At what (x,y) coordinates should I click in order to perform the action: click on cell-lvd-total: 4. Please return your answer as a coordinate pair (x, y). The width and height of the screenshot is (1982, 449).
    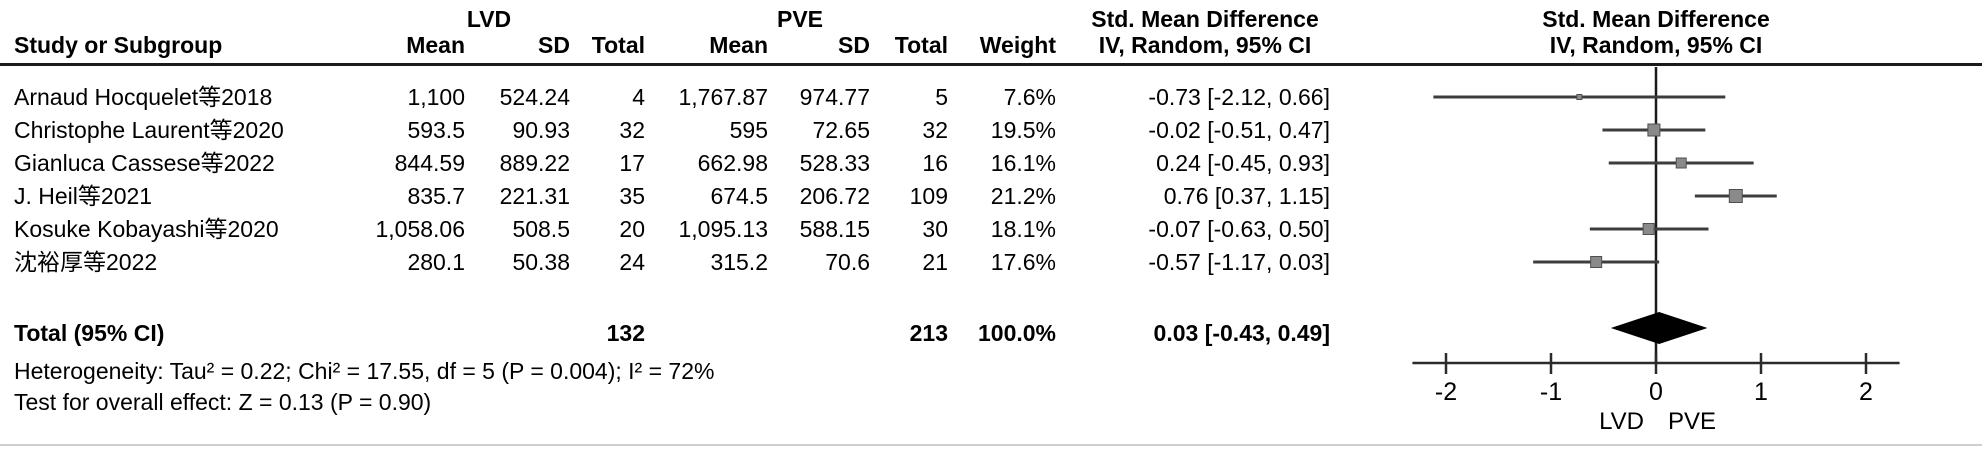
    Looking at the image, I should click on (638, 97).